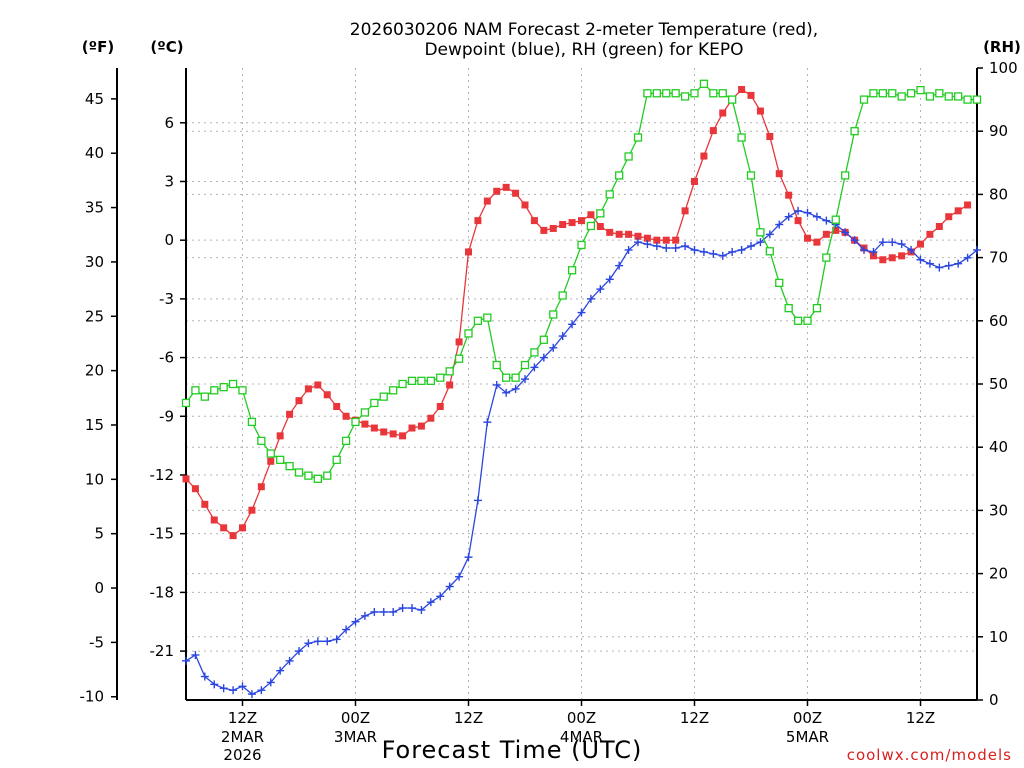 This screenshot has width=1024, height=768. What do you see at coordinates (162, 475) in the screenshot?
I see `celsius-tick-label: -12` at bounding box center [162, 475].